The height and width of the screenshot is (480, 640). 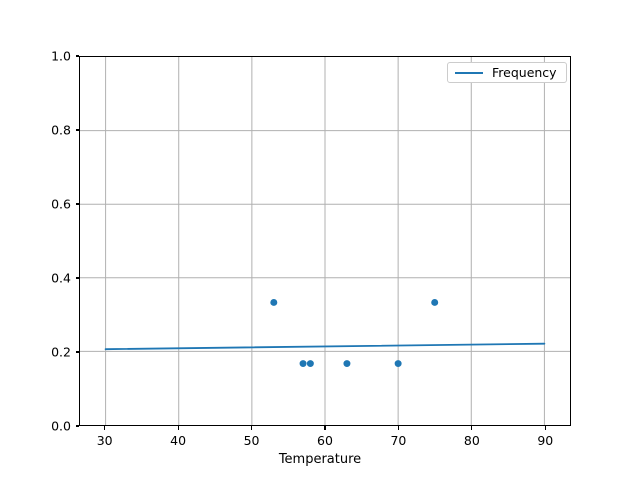 What do you see at coordinates (61, 56) in the screenshot?
I see `y-tick-label: 1.0` at bounding box center [61, 56].